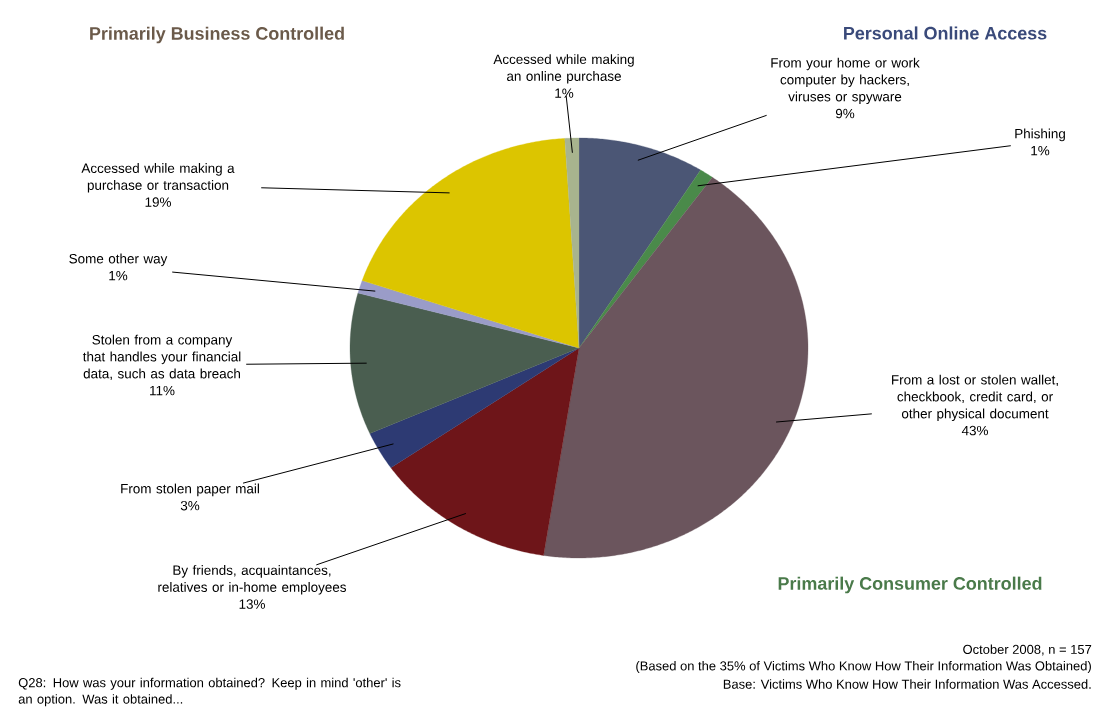 This screenshot has height=711, width=1104. What do you see at coordinates (907, 684) in the screenshot?
I see `text: Base: Victims Who Know How Their Information Was Accessed.` at bounding box center [907, 684].